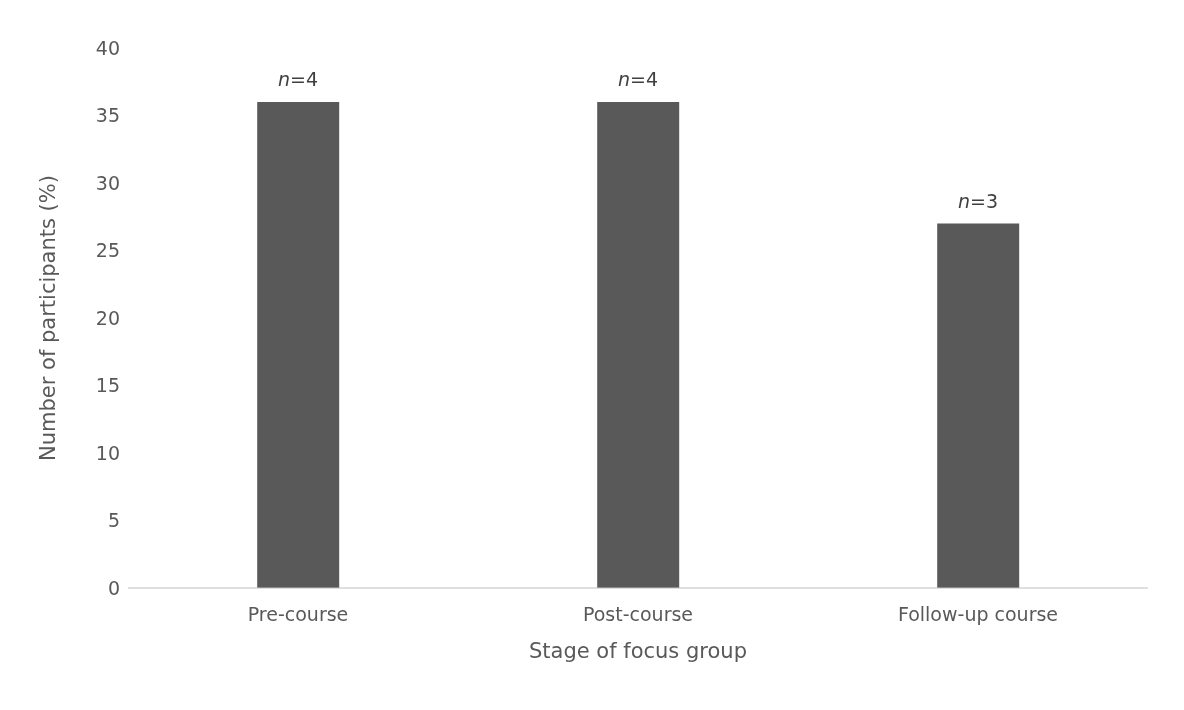 The height and width of the screenshot is (710, 1184). Describe the element at coordinates (107, 452) in the screenshot. I see `y-tick-label: 10` at that location.